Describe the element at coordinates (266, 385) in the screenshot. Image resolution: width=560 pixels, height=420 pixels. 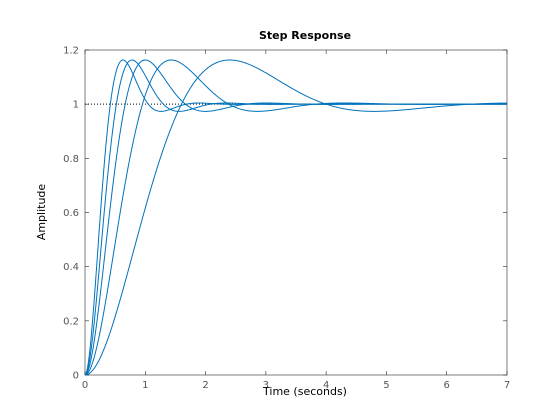
I see `x-tick-label: 3` at that location.